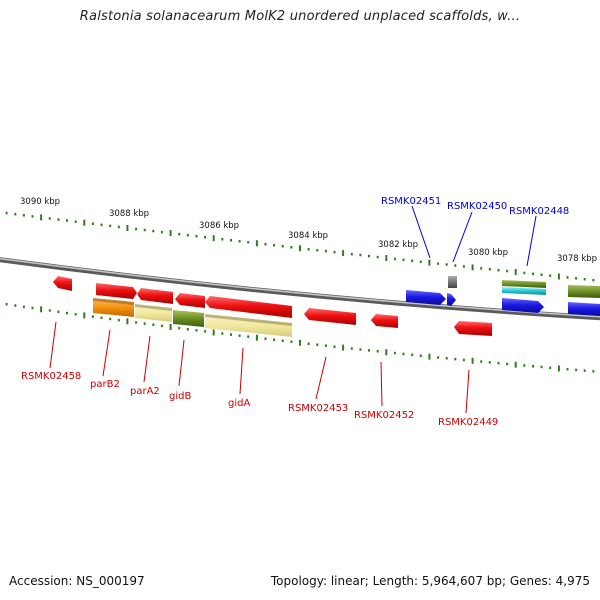  What do you see at coordinates (384, 415) in the screenshot?
I see `gene-label: RSMK02452` at bounding box center [384, 415].